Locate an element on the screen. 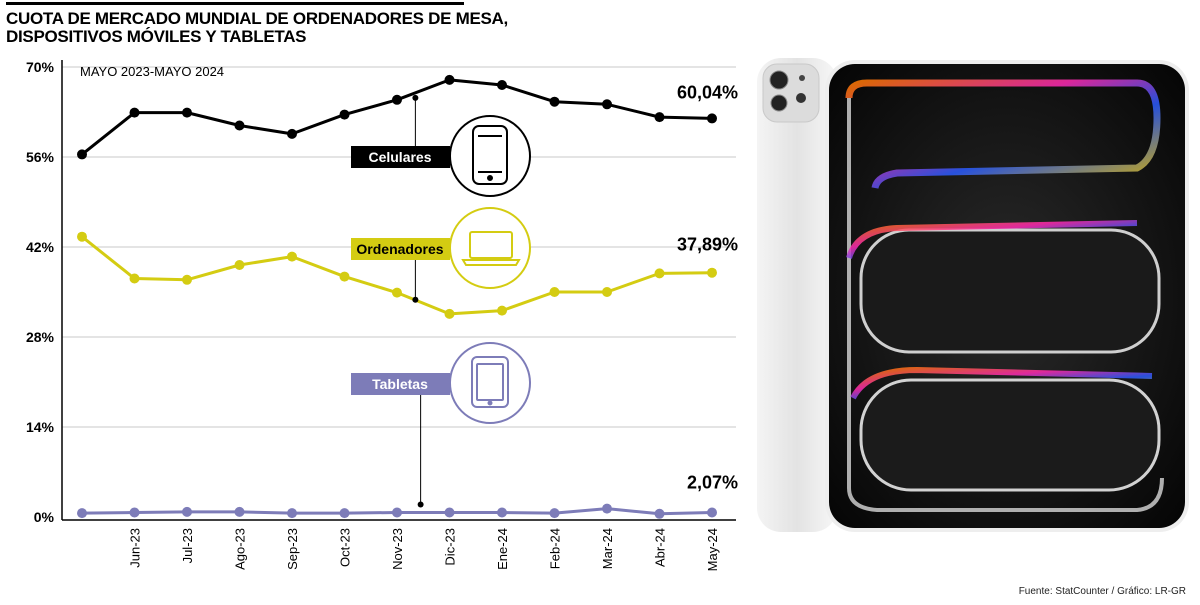 The image size is (1200, 605). camera-lens-icon is located at coordinates (779, 80).